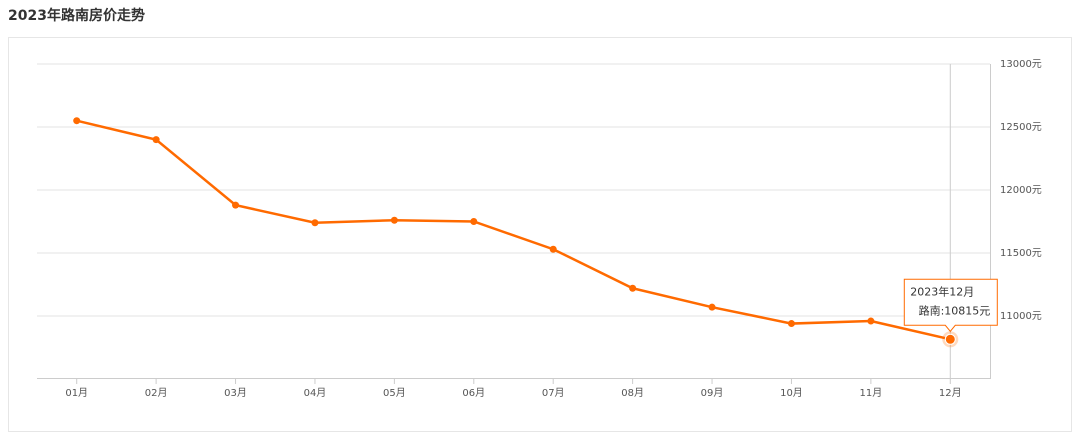  Describe the element at coordinates (76, 393) in the screenshot. I see `x-tick-label: 01月` at that location.